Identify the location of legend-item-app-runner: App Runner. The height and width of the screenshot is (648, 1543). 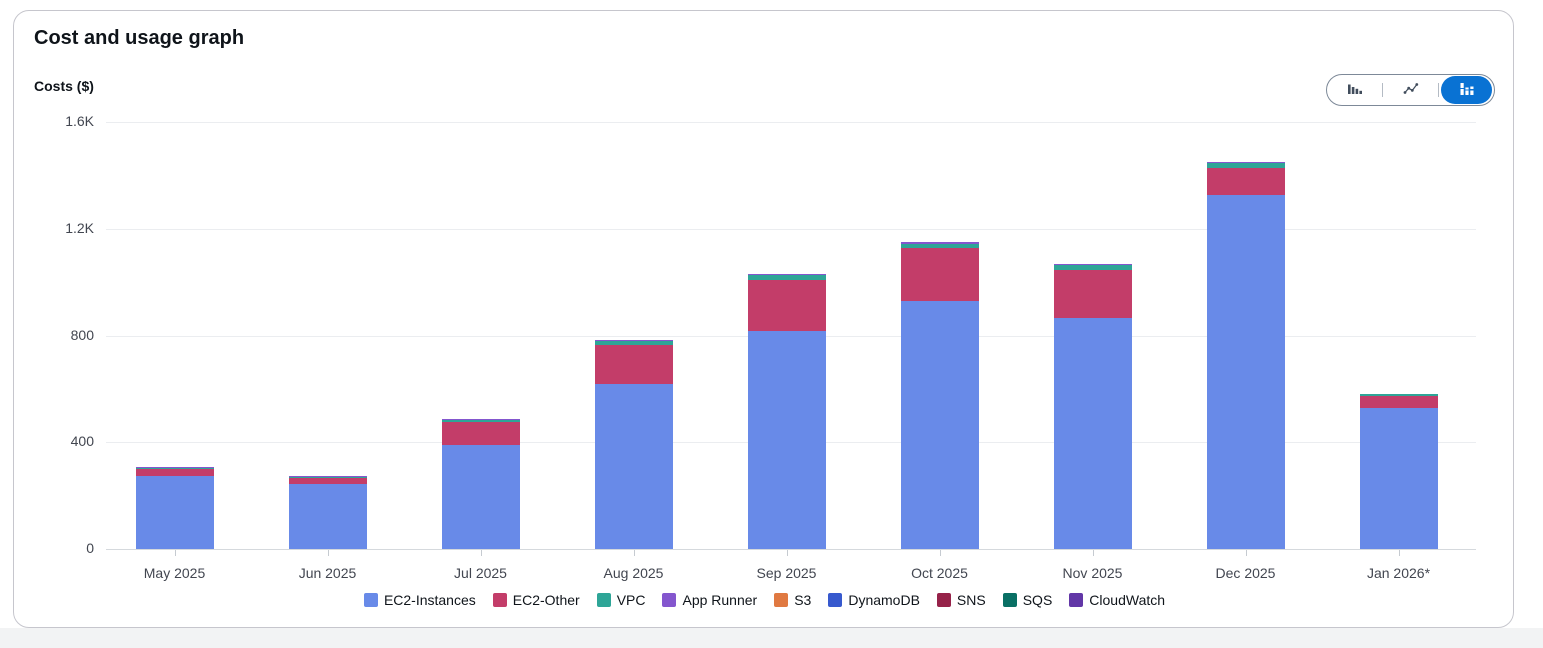
(709, 600).